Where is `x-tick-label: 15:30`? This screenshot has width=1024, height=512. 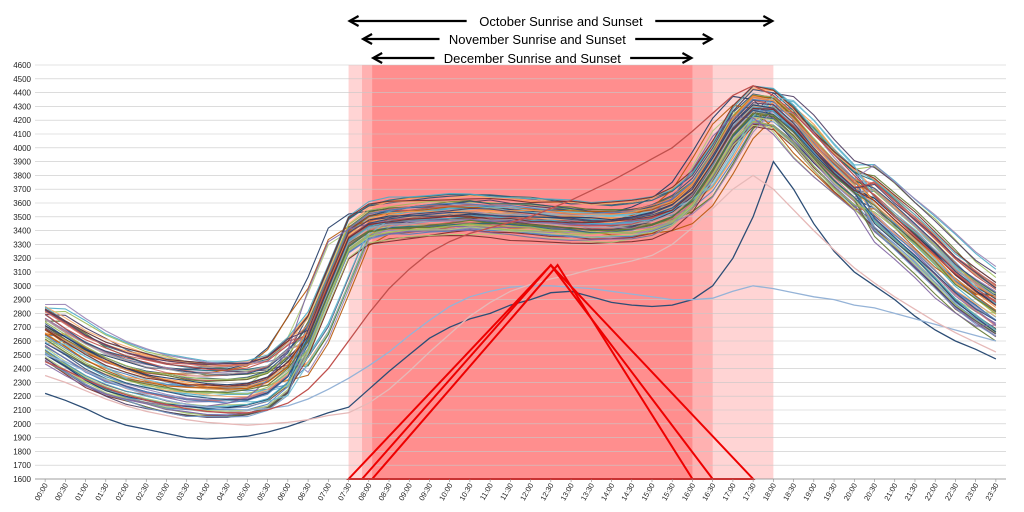 x-tick-label: 15:30 is located at coordinates (668, 492).